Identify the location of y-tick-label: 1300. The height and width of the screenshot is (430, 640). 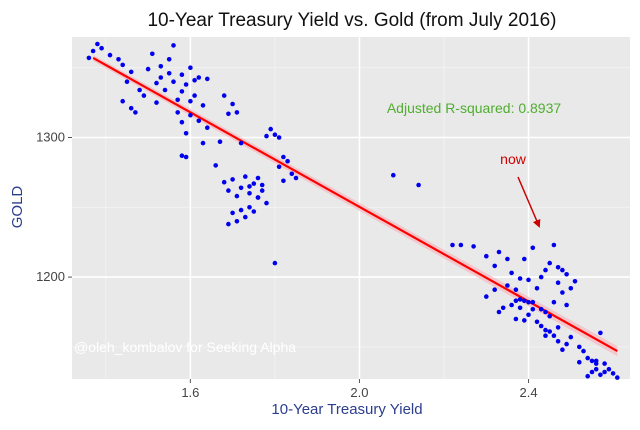
(50, 137).